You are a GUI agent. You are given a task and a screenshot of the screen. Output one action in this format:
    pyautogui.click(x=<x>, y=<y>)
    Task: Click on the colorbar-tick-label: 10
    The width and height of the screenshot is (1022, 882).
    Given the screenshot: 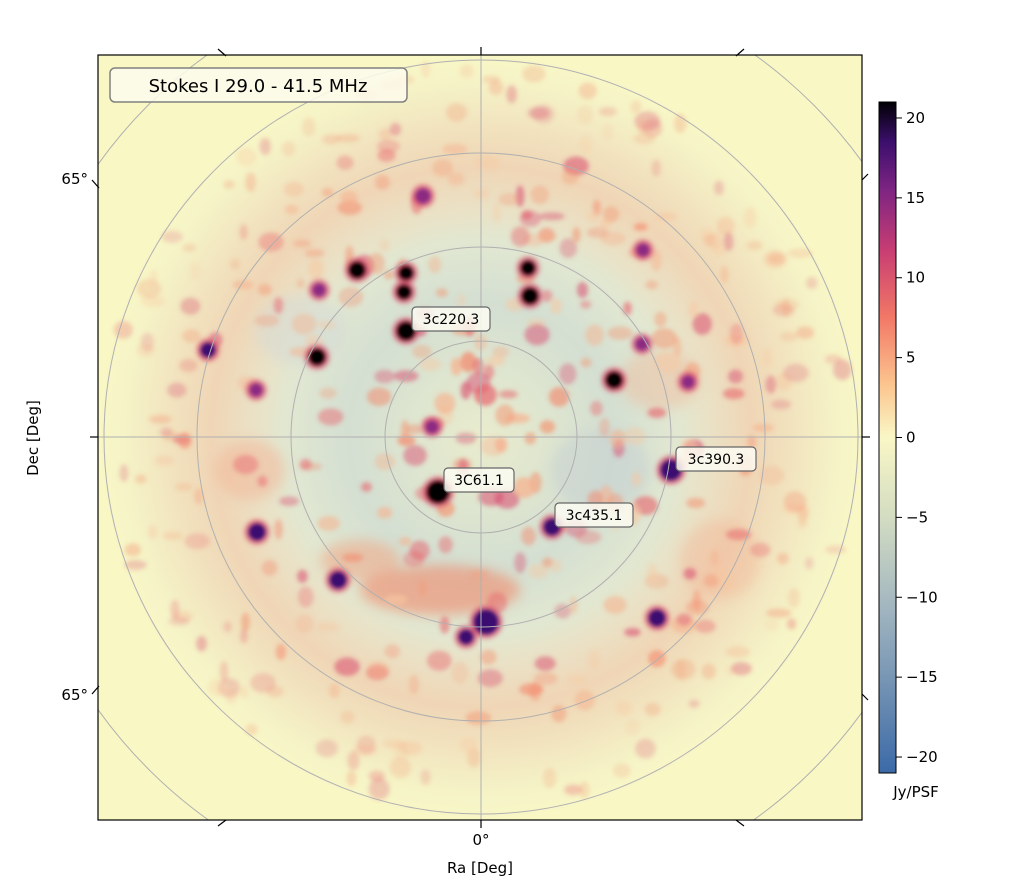 What is the action you would take?
    pyautogui.click(x=915, y=278)
    